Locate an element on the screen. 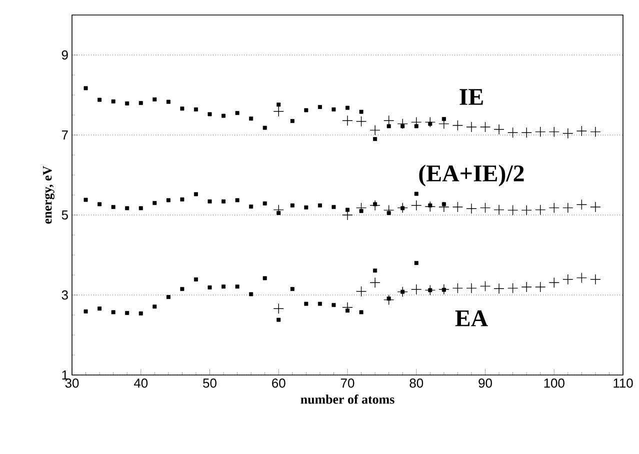  annotation: IE is located at coordinates (471, 97).